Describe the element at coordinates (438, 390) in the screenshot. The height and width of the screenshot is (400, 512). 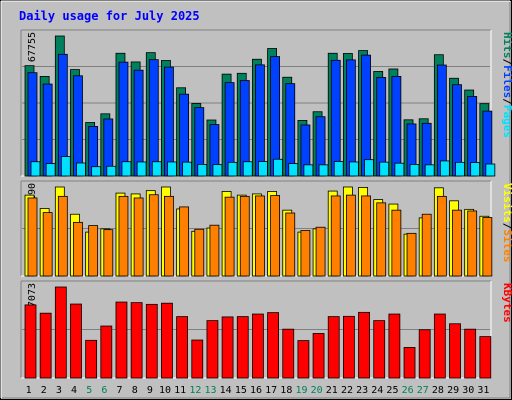
I see `day-label: 28` at that location.